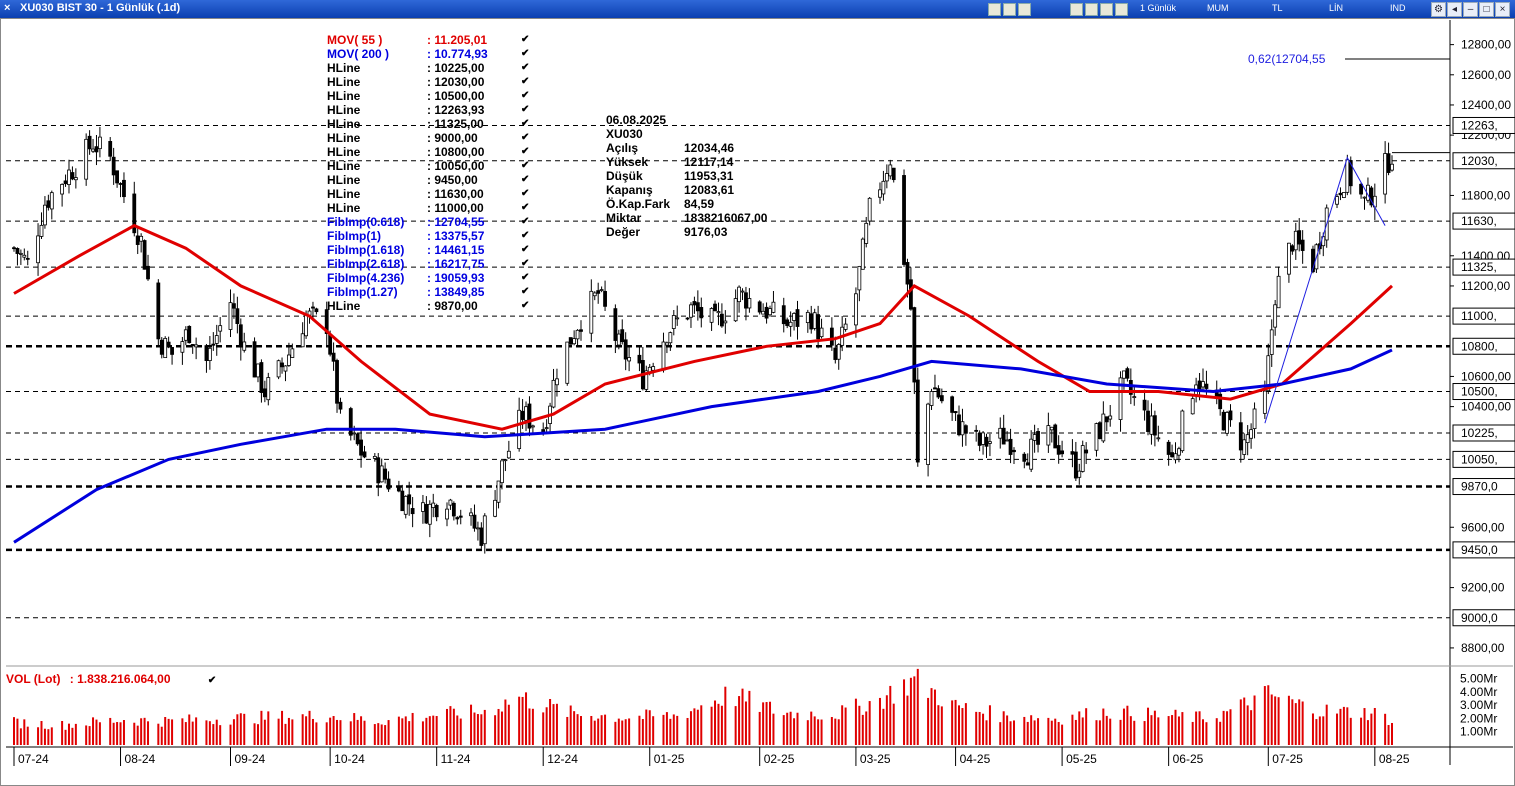  Describe the element at coordinates (355, 40) in the screenshot. I see `legend-name: MOV( 55 )` at that location.